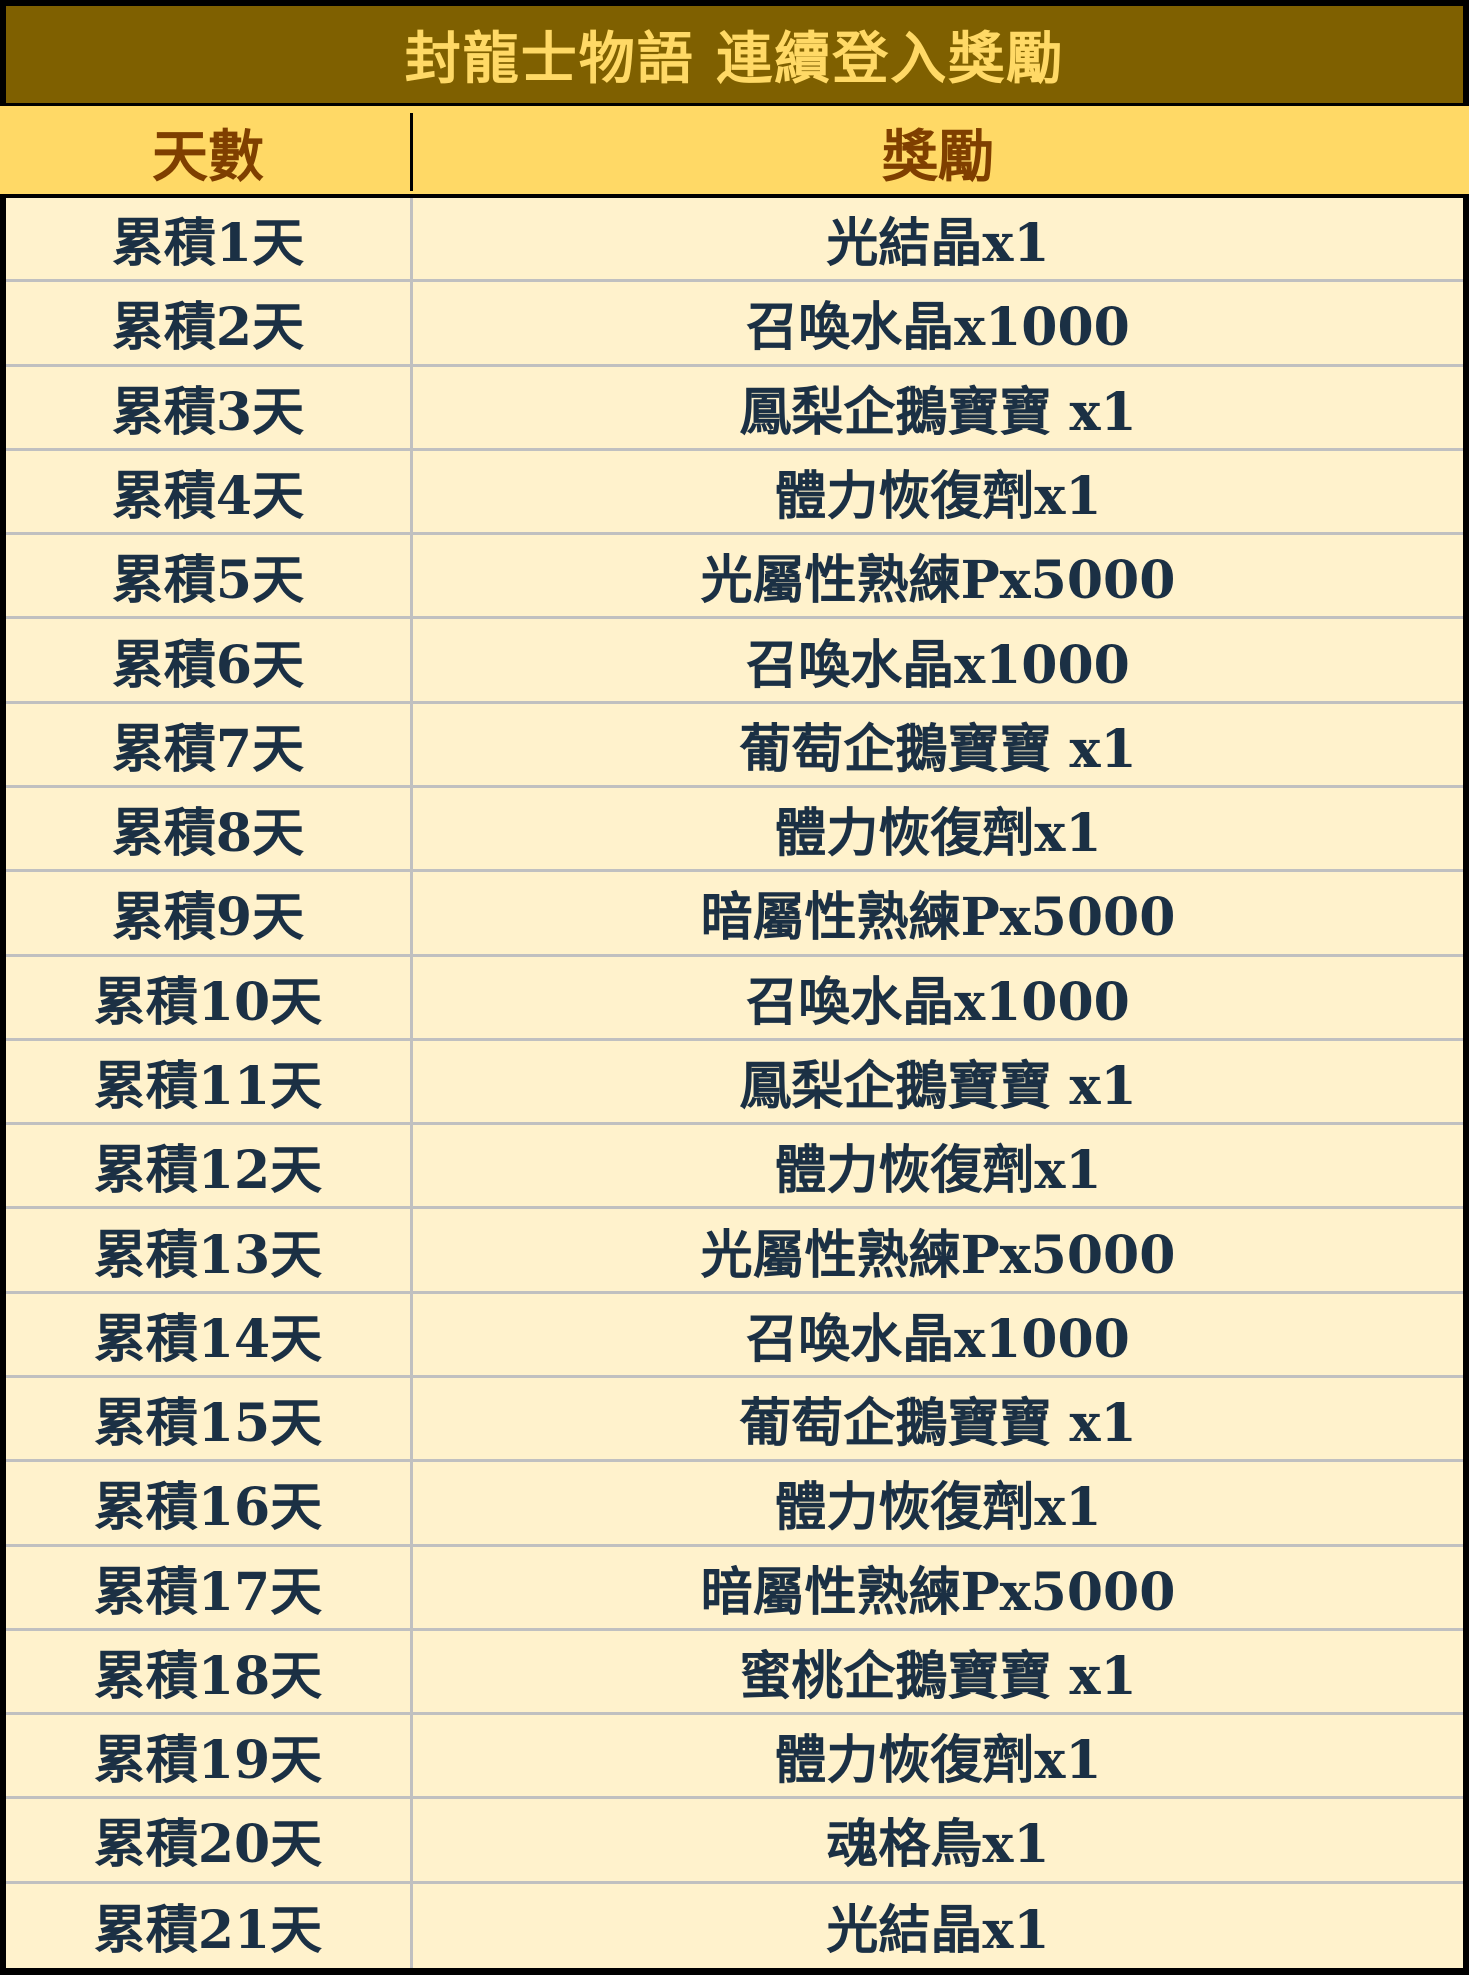  I want to click on table-row: 累積5天 光屬性熟練Px5000, so click(734, 577).